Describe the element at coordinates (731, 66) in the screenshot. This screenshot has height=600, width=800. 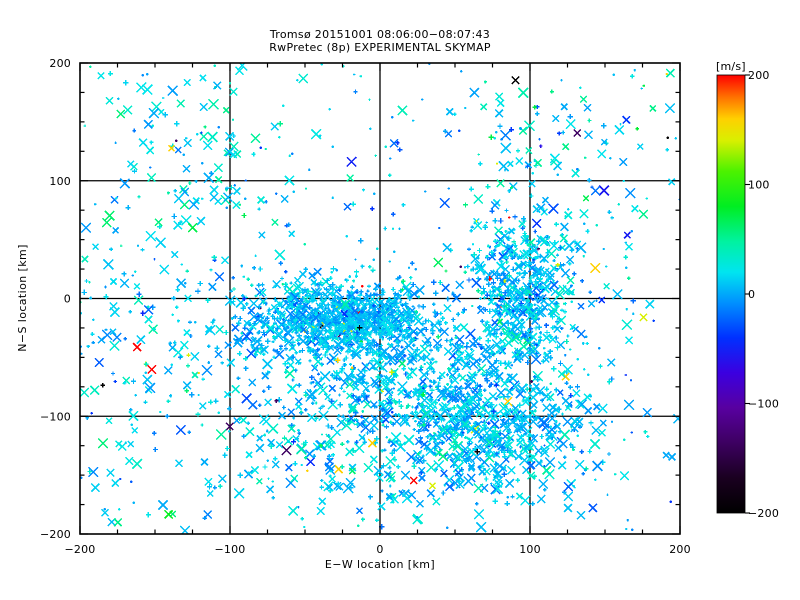
I see `colorbar-unit-label: [m/s]` at that location.